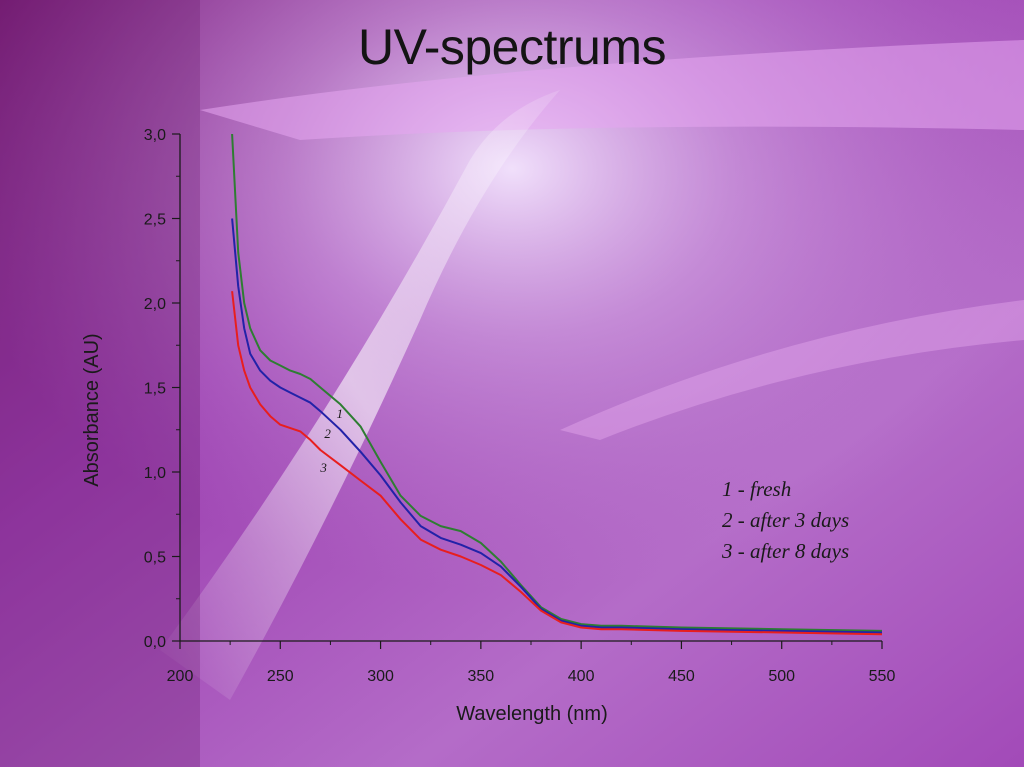  I want to click on x-tick-label: 500, so click(781, 676).